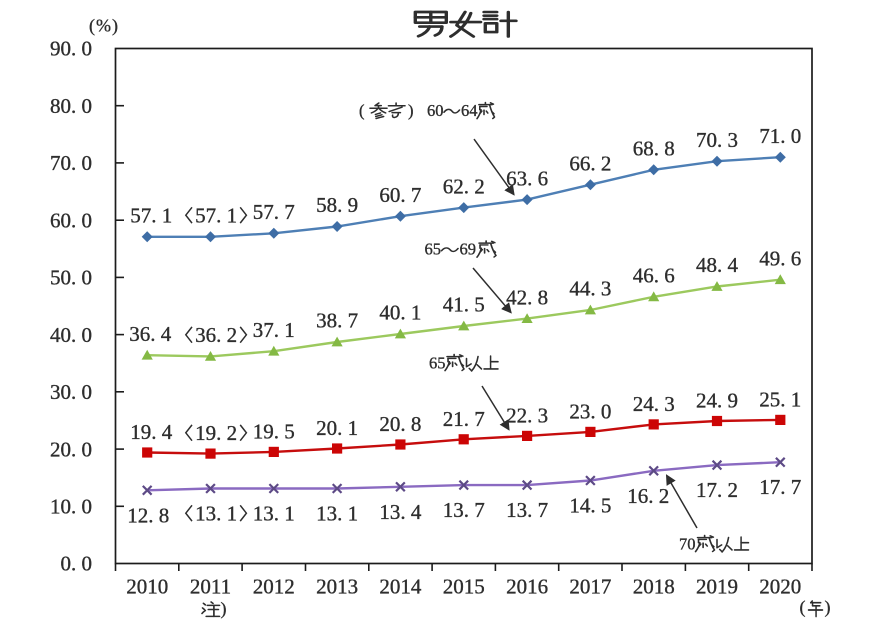 The width and height of the screenshot is (870, 627). I want to click on svg-text: 21. 7, so click(464, 419).